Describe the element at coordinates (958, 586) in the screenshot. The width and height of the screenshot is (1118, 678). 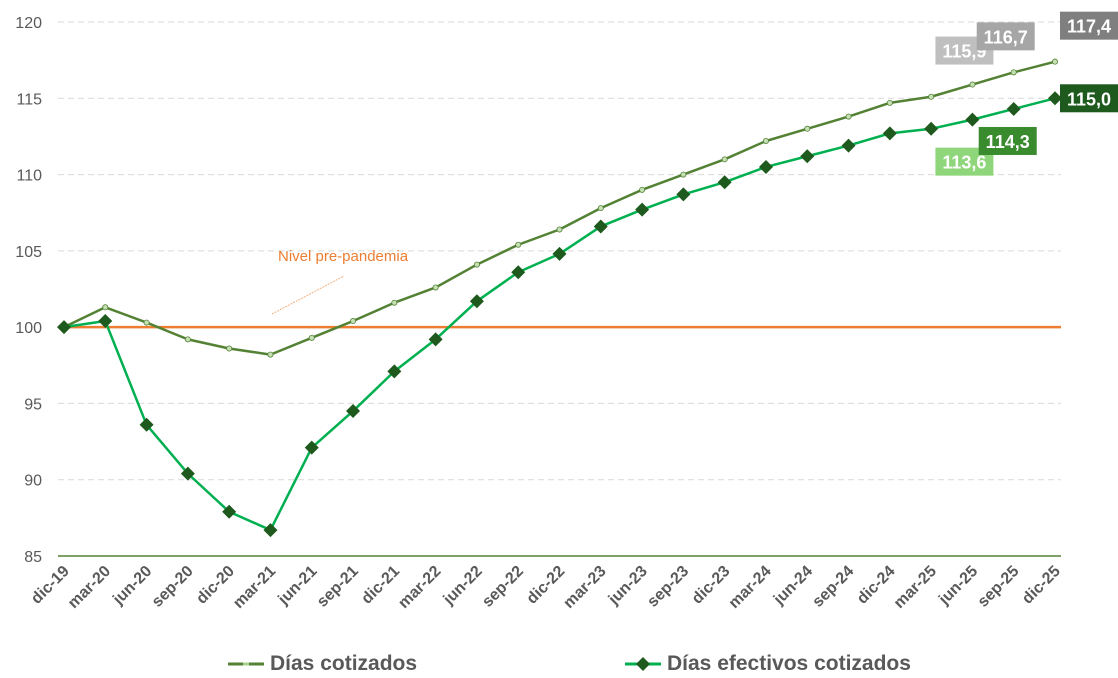
I see `x-tick-label: jun-25` at that location.